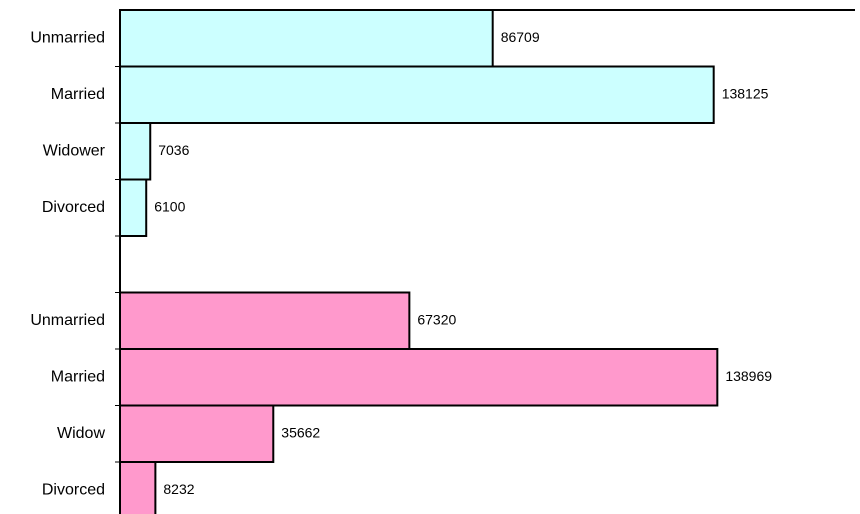 The width and height of the screenshot is (860, 514). I want to click on y-tick-label: Widower, so click(74, 150).